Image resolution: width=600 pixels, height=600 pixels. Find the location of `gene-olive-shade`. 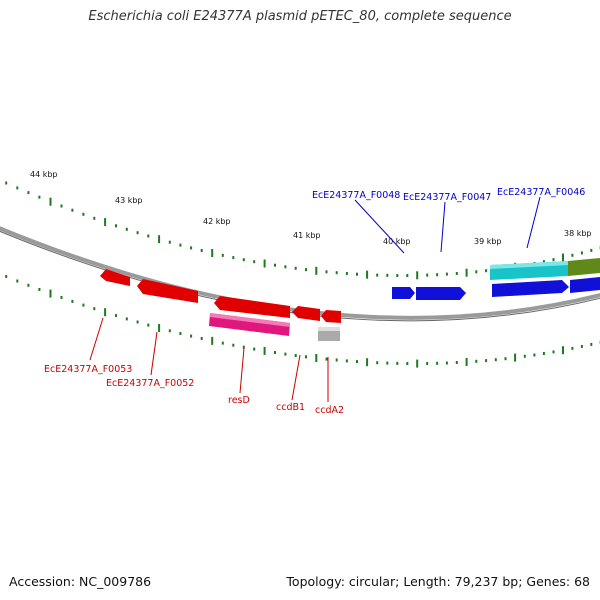

gene-olive-shade is located at coordinates (584, 267).